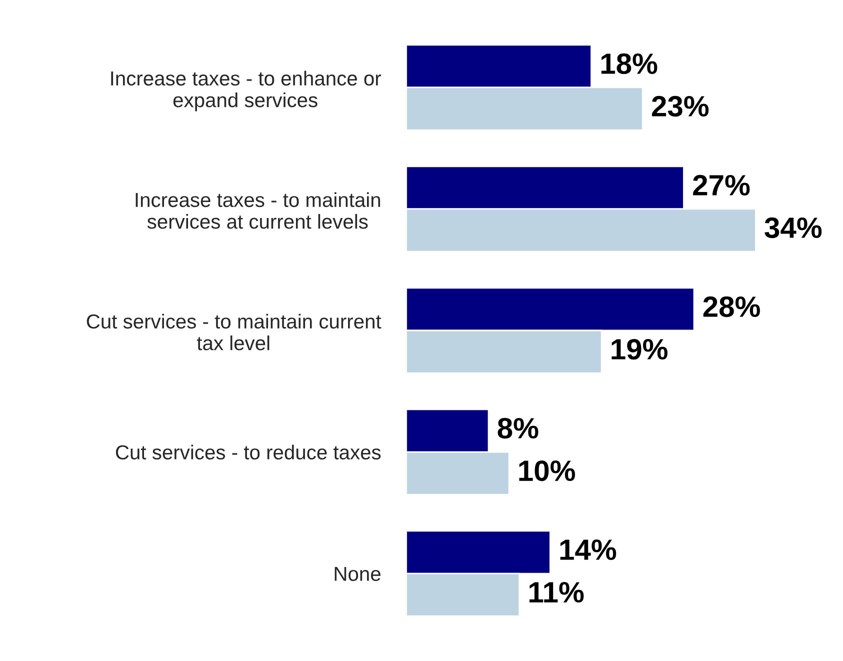 The width and height of the screenshot is (843, 661). What do you see at coordinates (357, 574) in the screenshot?
I see `y-tick-label: None` at bounding box center [357, 574].